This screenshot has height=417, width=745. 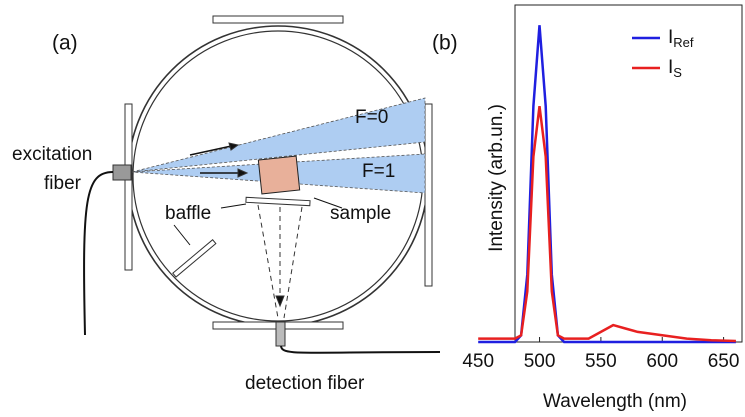 What do you see at coordinates (540, 361) in the screenshot?
I see `x-tick-label: 500` at bounding box center [540, 361].